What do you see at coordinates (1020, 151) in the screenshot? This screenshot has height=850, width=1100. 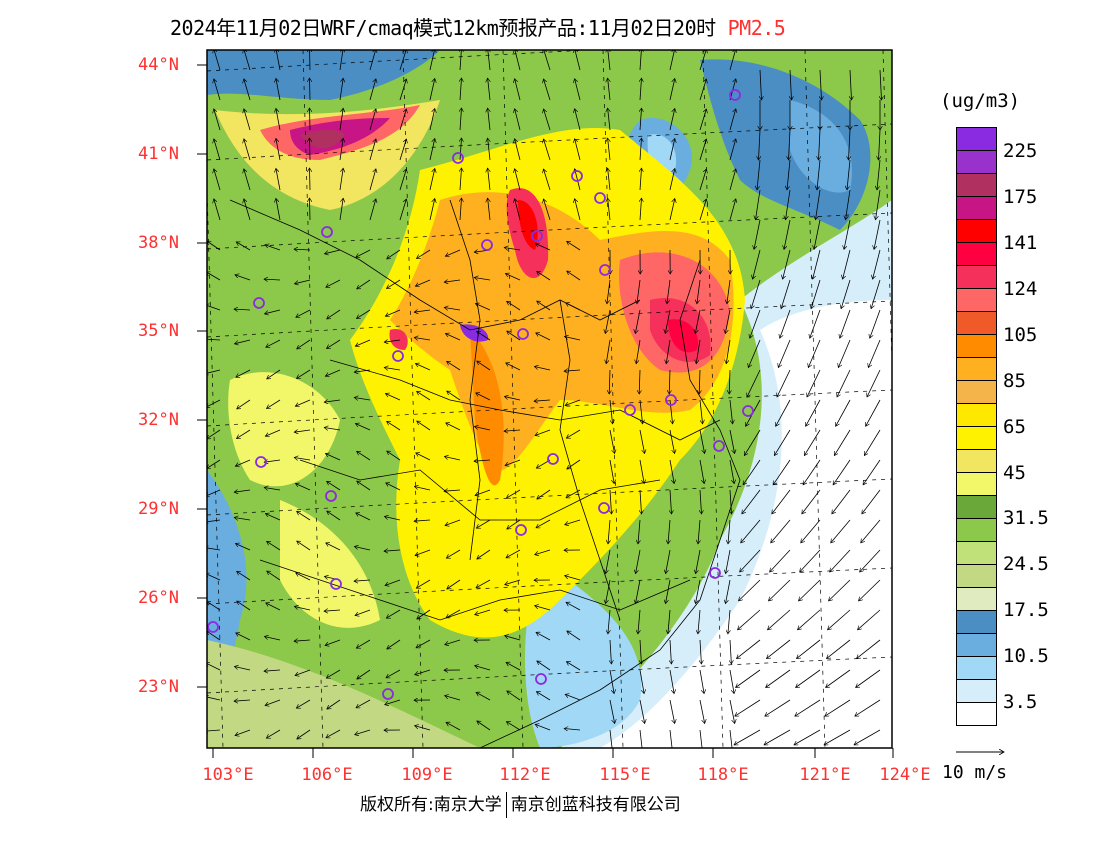 I see `legend-label: 225` at bounding box center [1020, 151].